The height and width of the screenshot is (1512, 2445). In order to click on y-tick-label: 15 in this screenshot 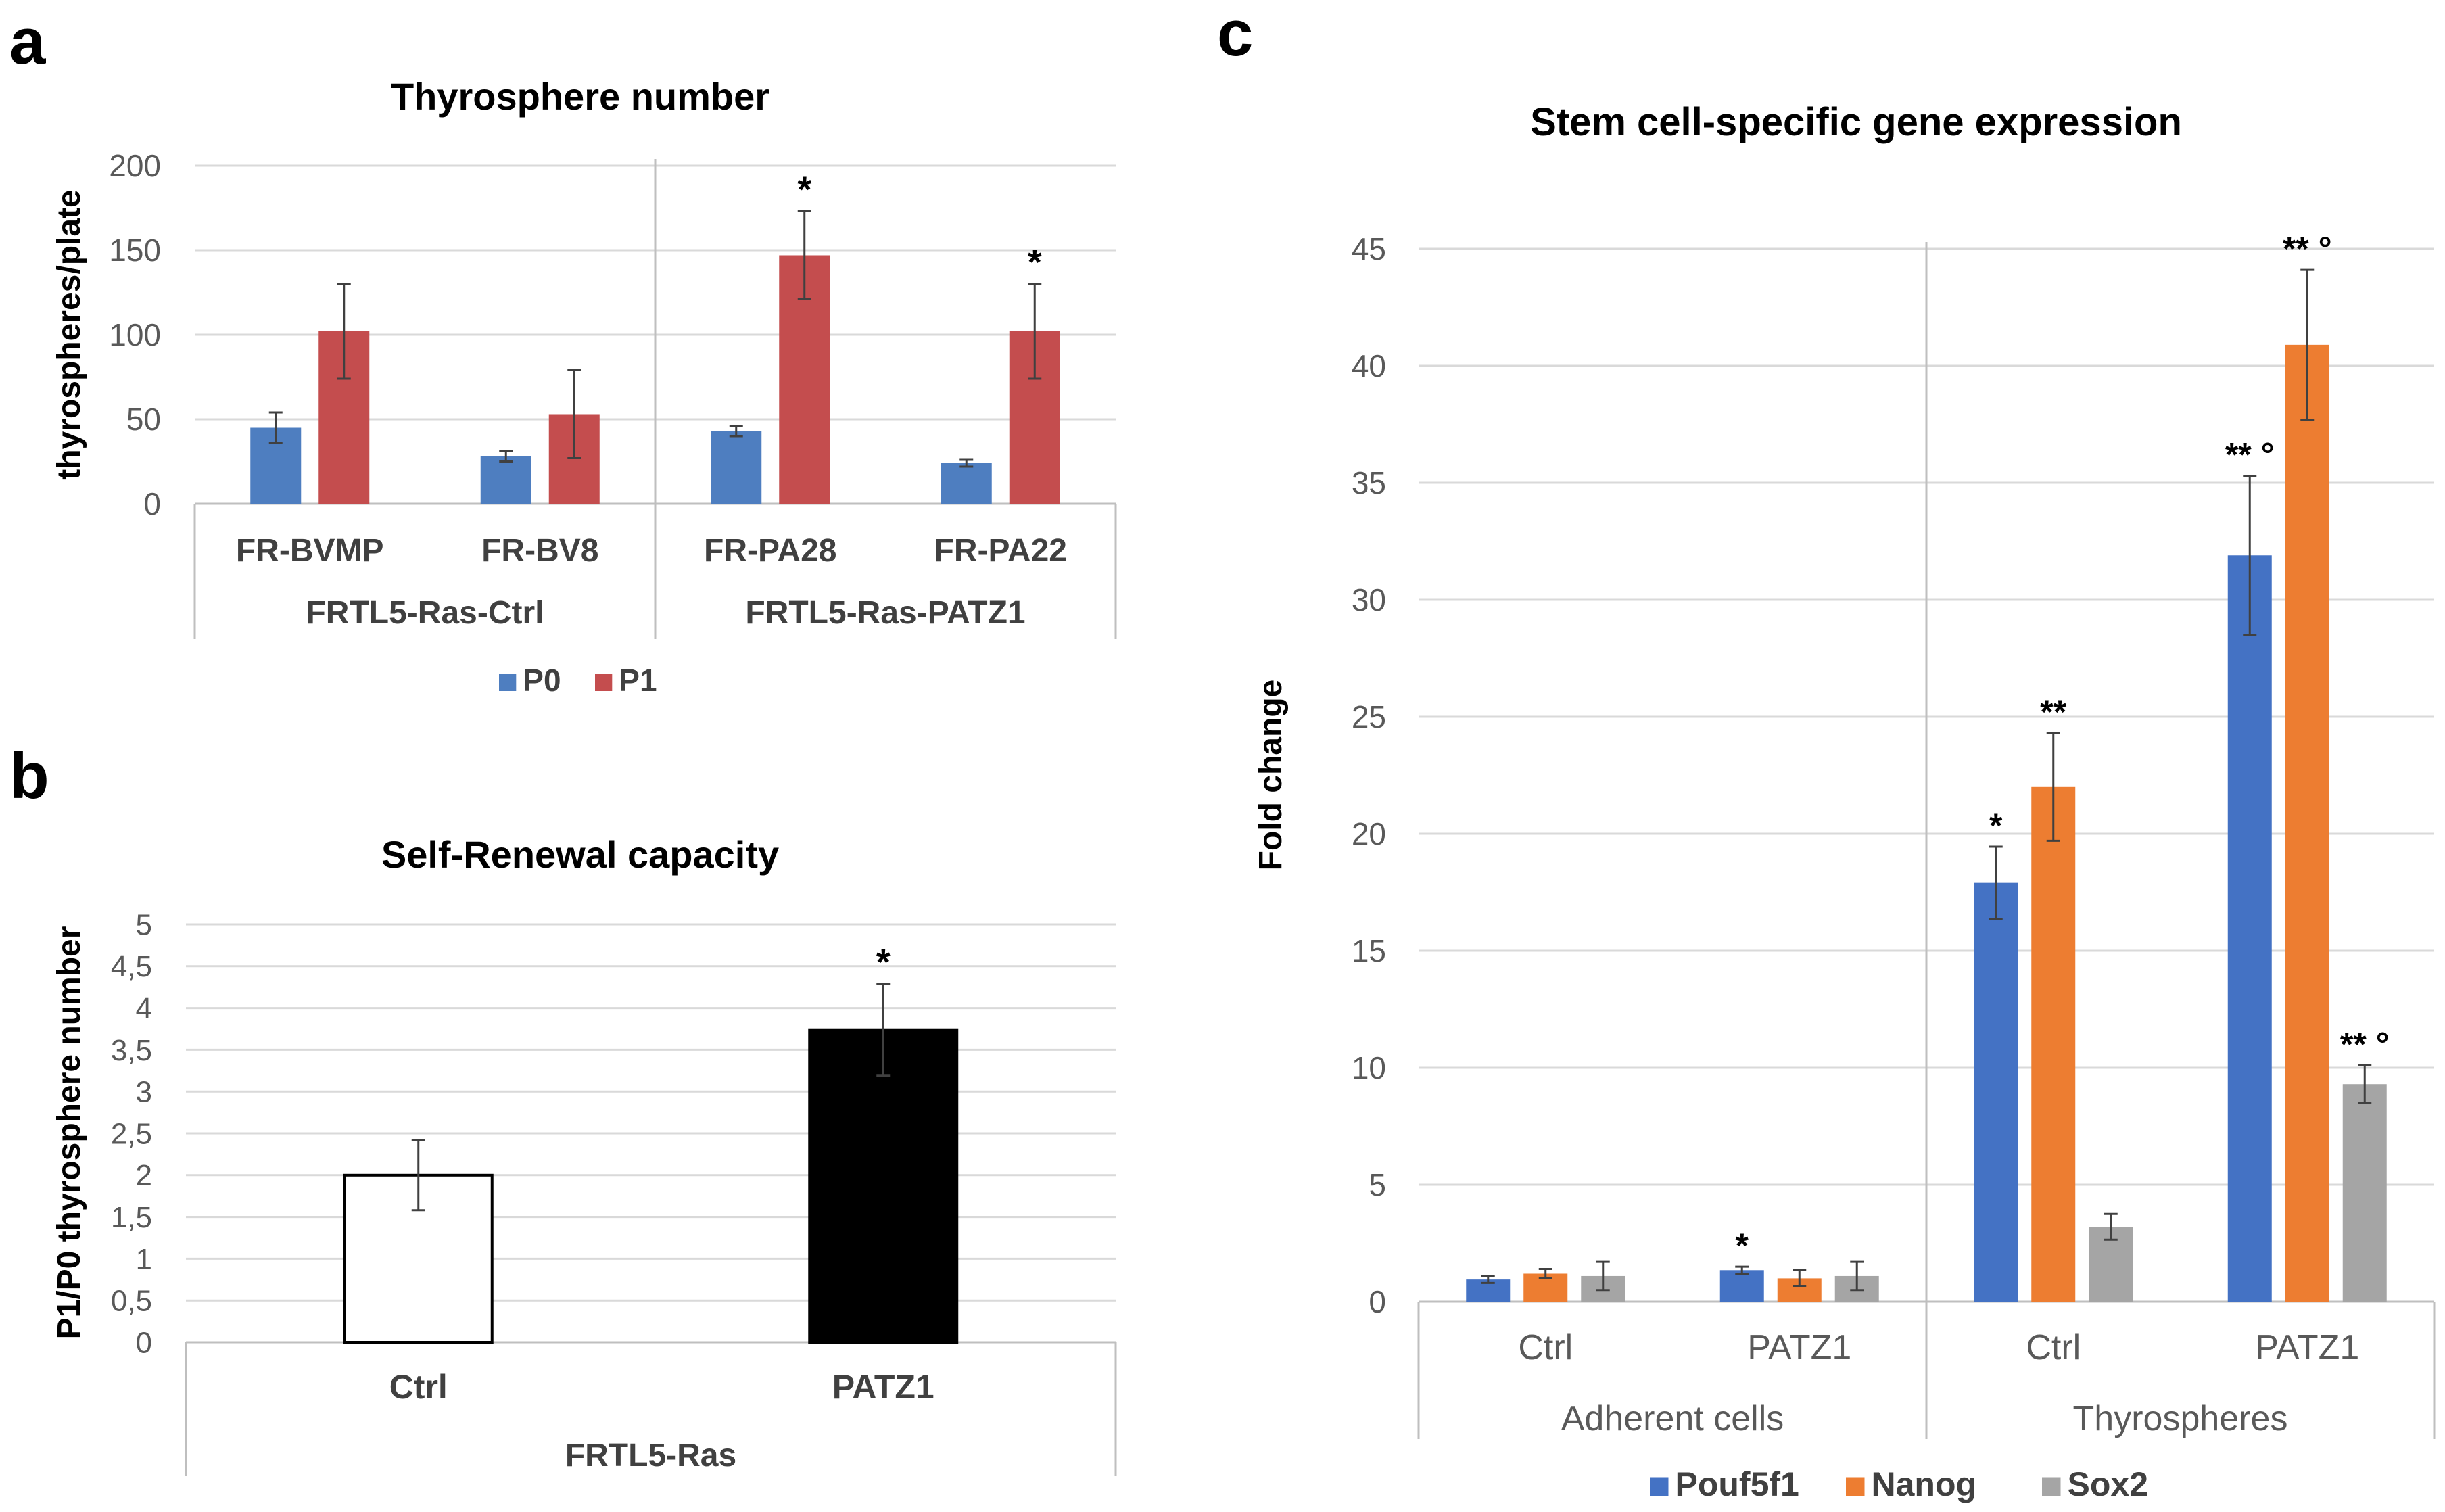, I will do `click(1369, 950)`.